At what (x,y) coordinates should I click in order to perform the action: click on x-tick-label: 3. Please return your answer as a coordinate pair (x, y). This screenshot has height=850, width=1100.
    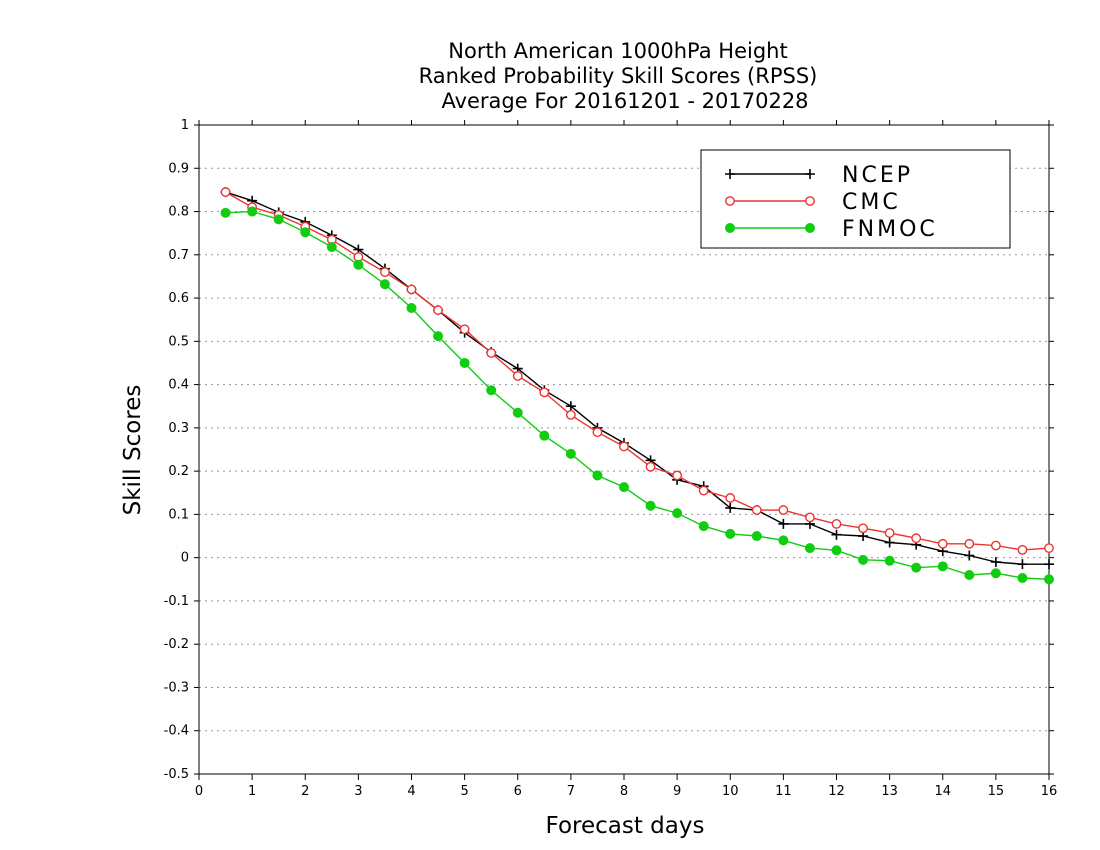
    Looking at the image, I should click on (358, 791).